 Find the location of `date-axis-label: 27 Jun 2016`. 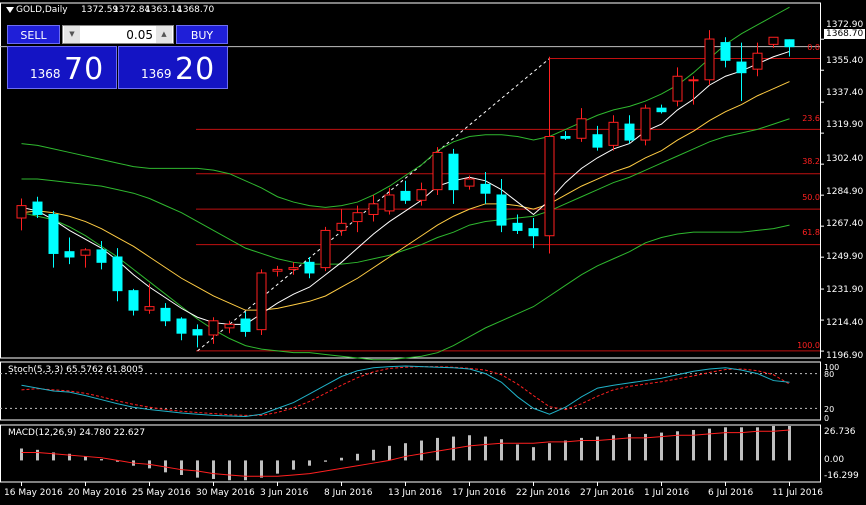

date-axis-label: 27 Jun 2016 is located at coordinates (607, 493).